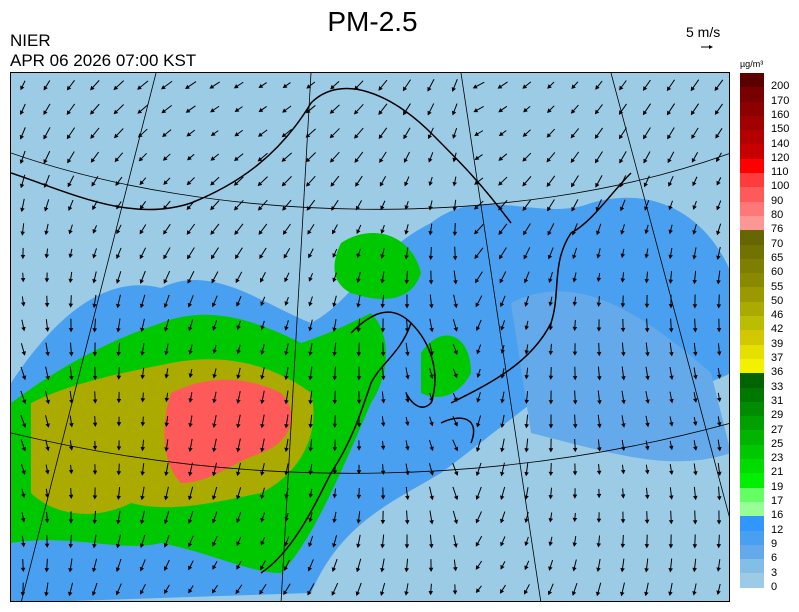 The height and width of the screenshot is (612, 799). What do you see at coordinates (446, 366) in the screenshot?
I see `green-zone-korea` at bounding box center [446, 366].